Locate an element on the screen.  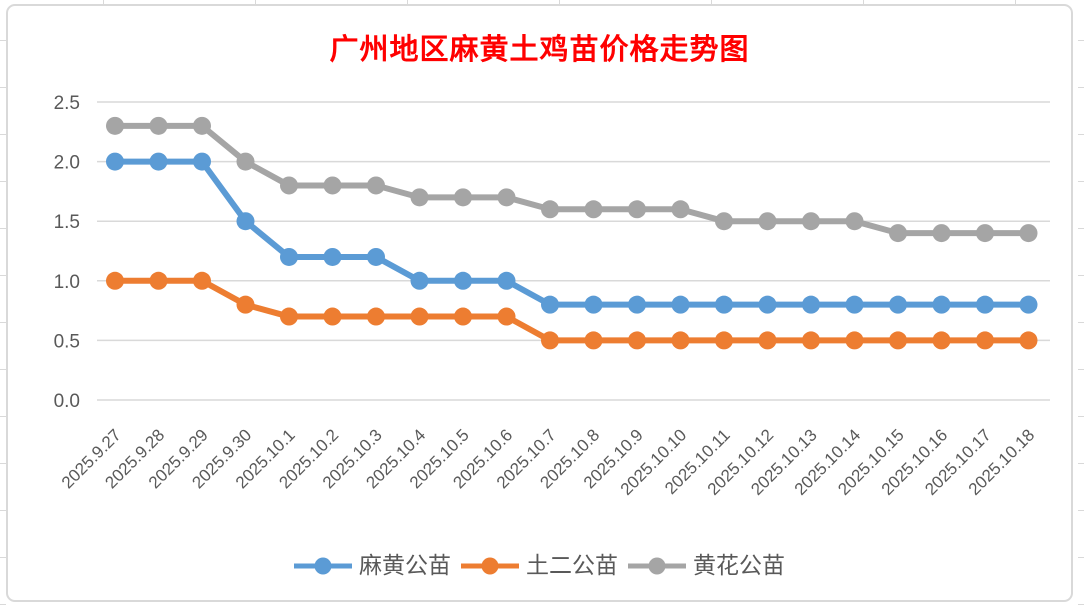
y-axis-tick-label: 1.5 is located at coordinates (67, 222).